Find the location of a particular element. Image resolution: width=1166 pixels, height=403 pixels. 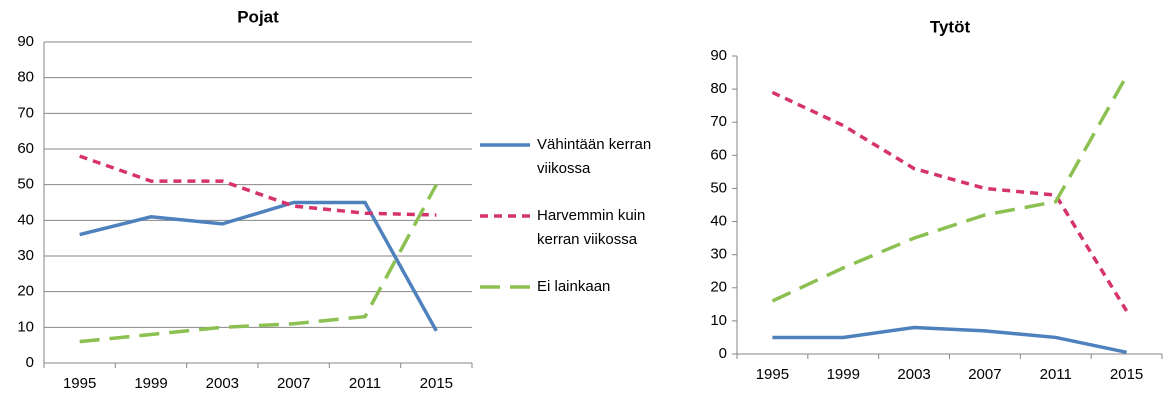

legend-line: Vähintään kerran is located at coordinates (594, 144).